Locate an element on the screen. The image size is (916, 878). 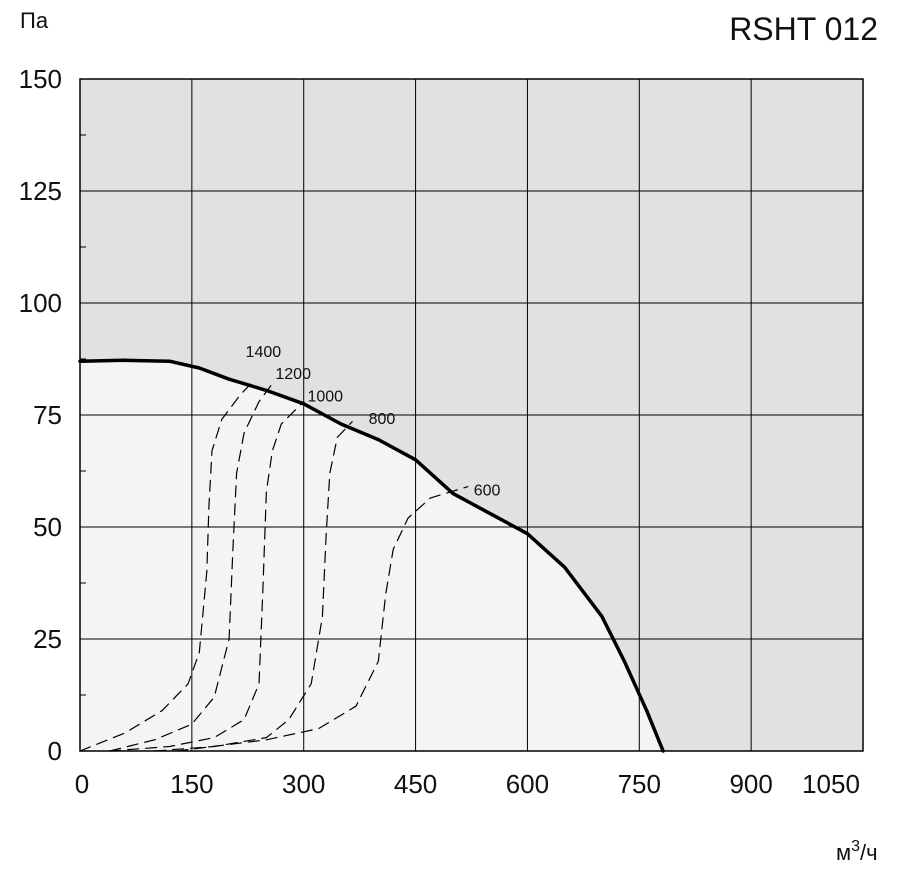
x-tick-label: 600 is located at coordinates (527, 784).